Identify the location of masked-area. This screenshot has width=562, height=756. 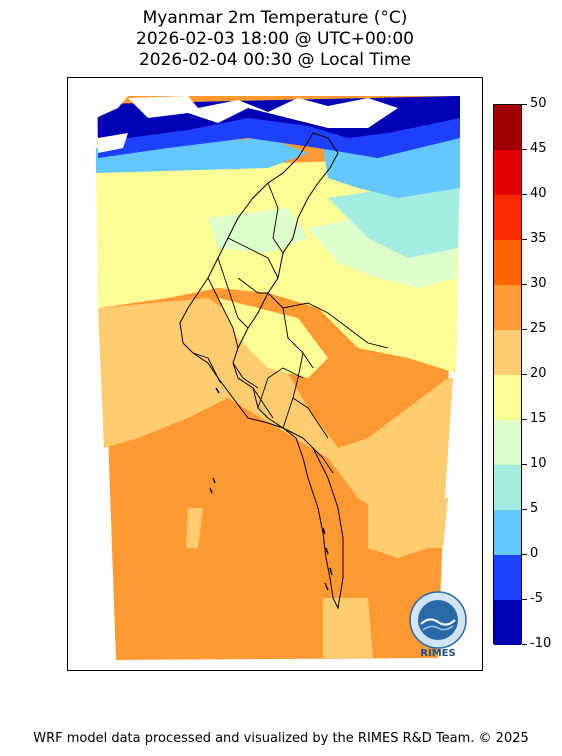
(263, 112).